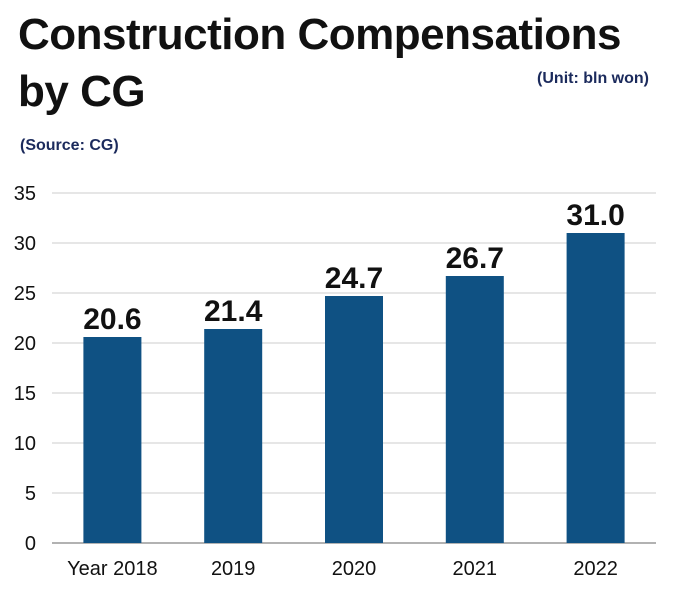 This screenshot has width=673, height=591. What do you see at coordinates (354, 569) in the screenshot?
I see `x-tick-label: 2020` at bounding box center [354, 569].